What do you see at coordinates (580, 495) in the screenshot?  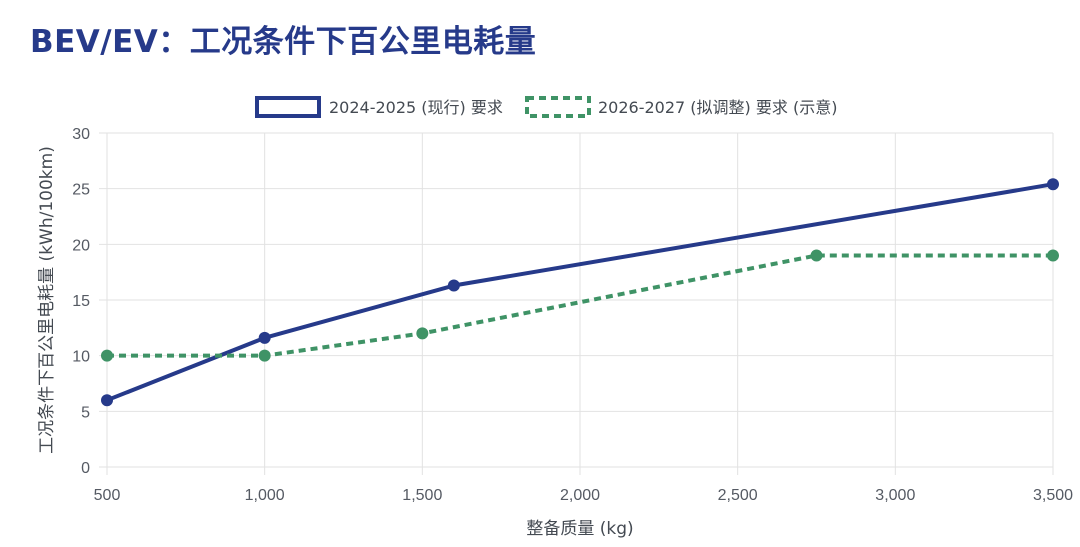 I see `x-tick-label: 2,000` at bounding box center [580, 495].